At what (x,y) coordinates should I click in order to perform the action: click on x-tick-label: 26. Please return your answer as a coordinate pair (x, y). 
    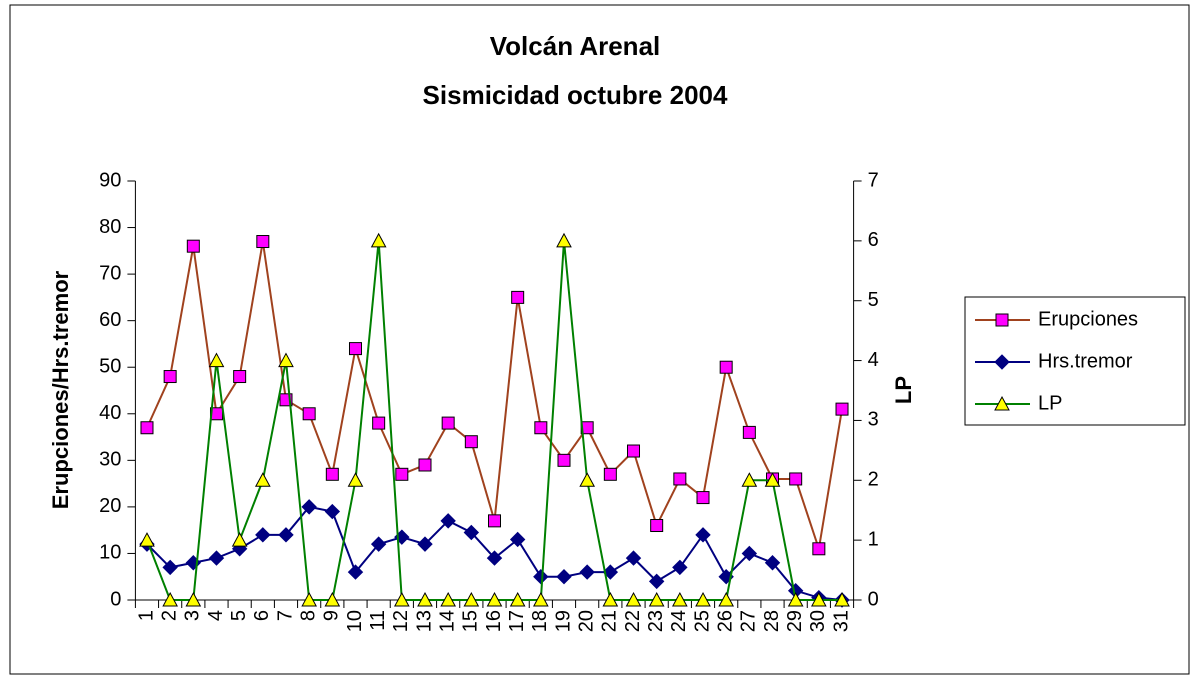
    Looking at the image, I should click on (725, 621).